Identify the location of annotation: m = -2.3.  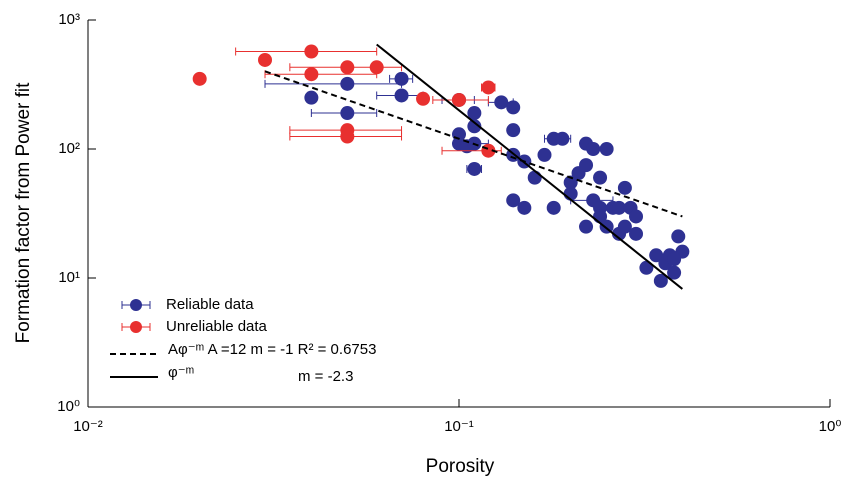
(325, 376).